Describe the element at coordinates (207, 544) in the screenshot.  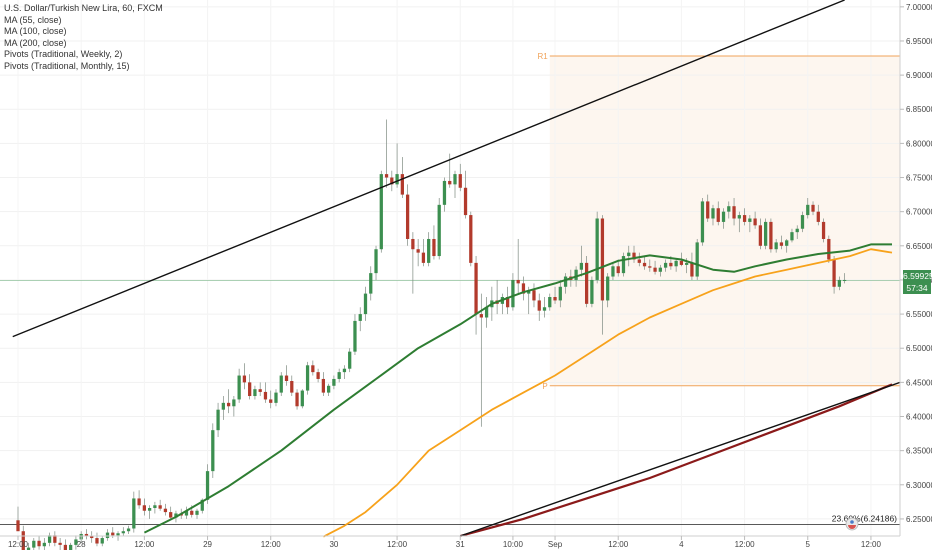
I see `x-tick-label: 29` at that location.